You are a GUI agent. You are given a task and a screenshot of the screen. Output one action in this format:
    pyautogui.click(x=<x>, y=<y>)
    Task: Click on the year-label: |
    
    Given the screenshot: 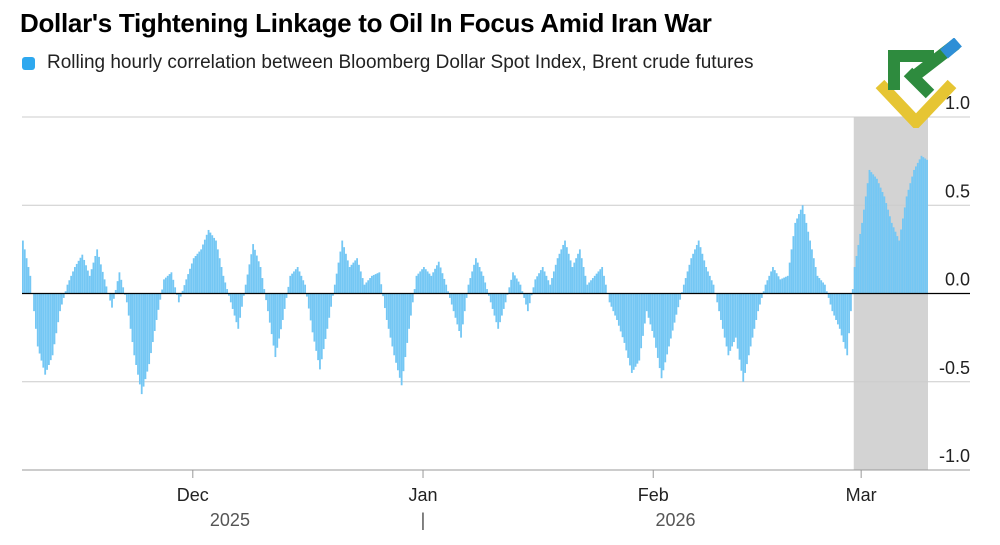 What is the action you would take?
    pyautogui.click(x=423, y=520)
    